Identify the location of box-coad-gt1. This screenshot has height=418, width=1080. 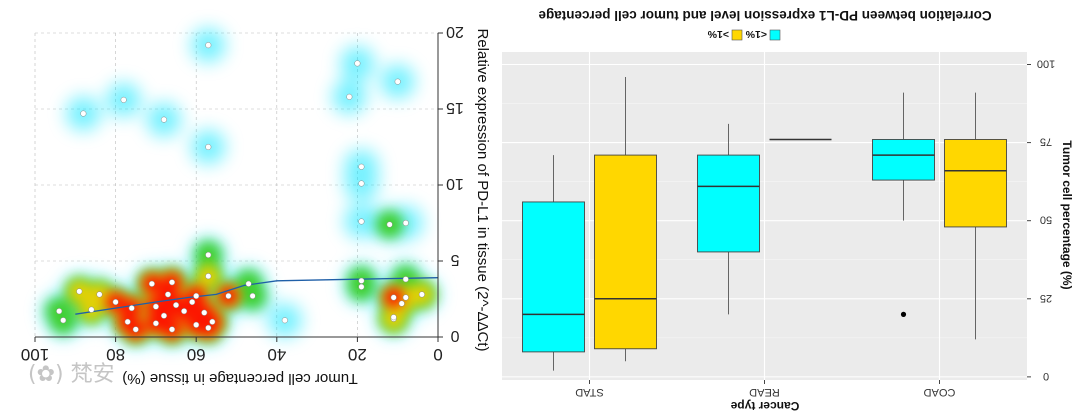
(975, 216).